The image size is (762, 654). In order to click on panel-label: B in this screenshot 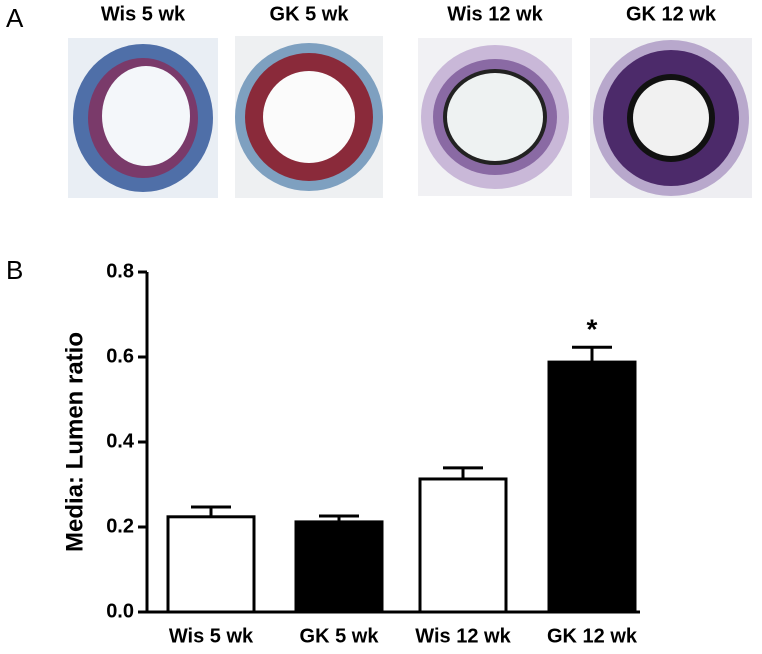, I will do `click(14, 270)`.